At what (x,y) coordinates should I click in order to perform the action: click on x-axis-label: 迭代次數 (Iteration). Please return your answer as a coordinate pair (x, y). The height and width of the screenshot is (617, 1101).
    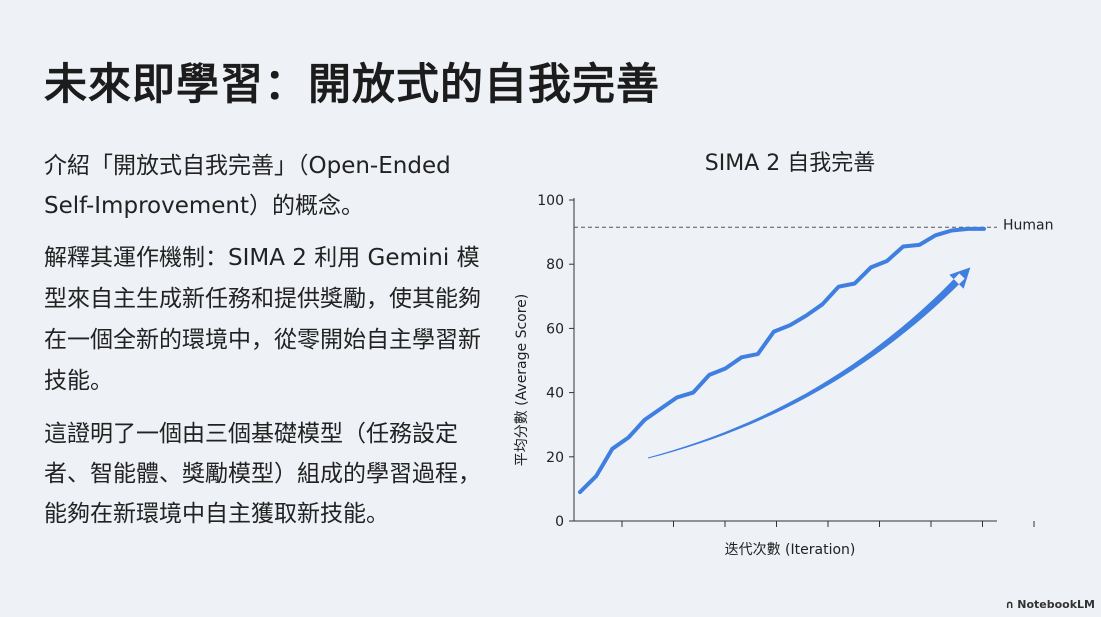
    Looking at the image, I should click on (790, 550).